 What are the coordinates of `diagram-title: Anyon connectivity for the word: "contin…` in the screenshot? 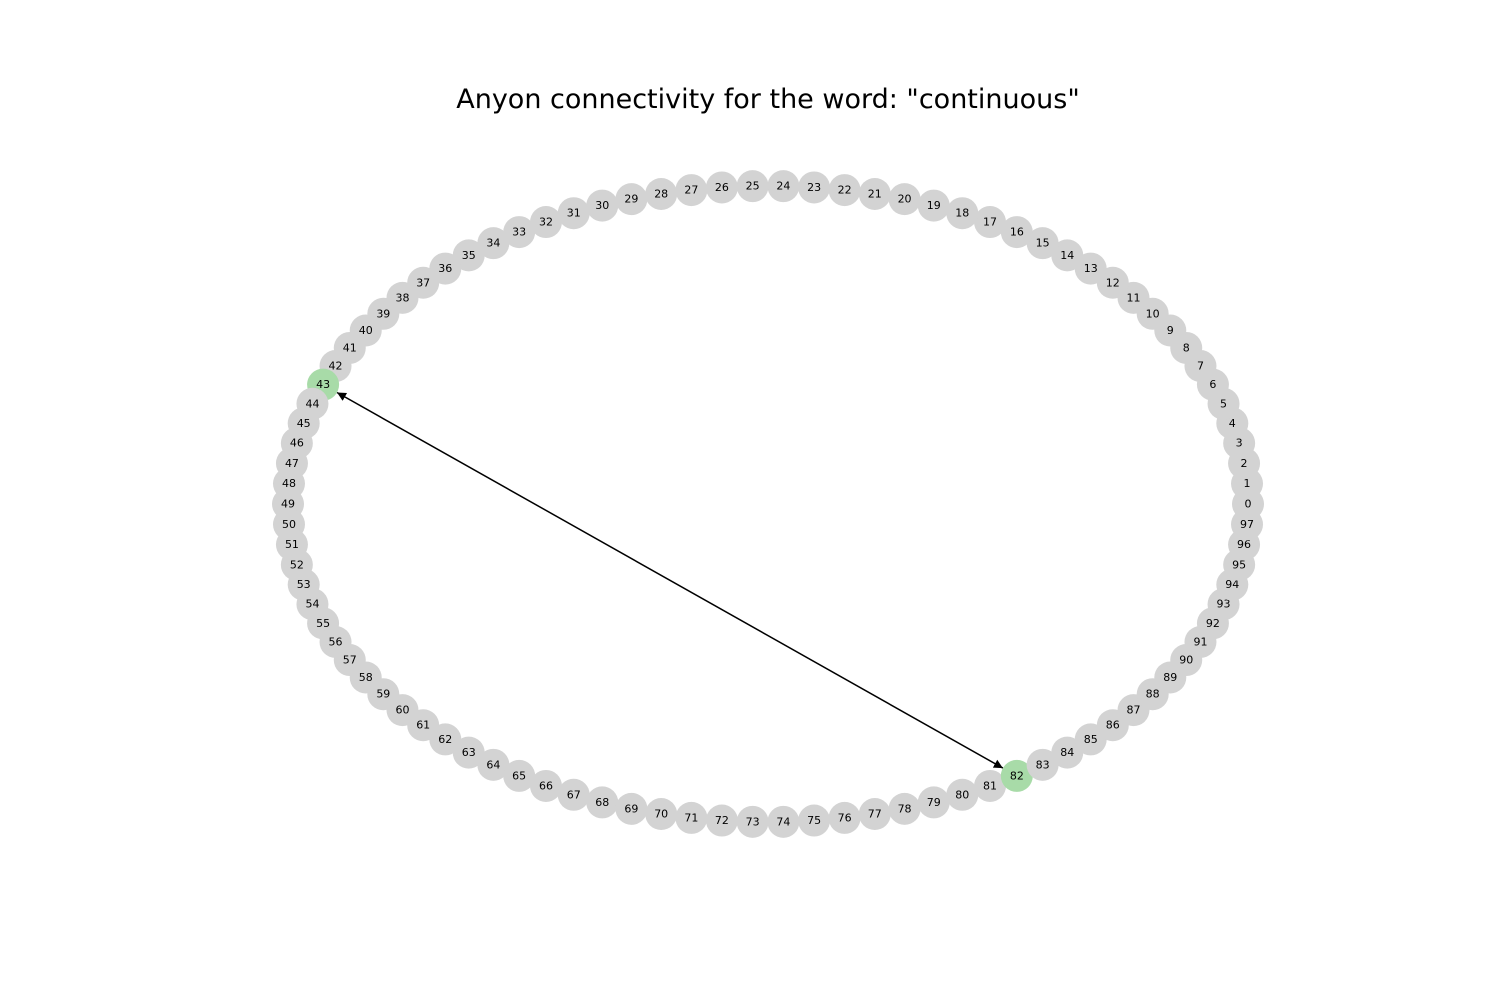 It's located at (768, 99).